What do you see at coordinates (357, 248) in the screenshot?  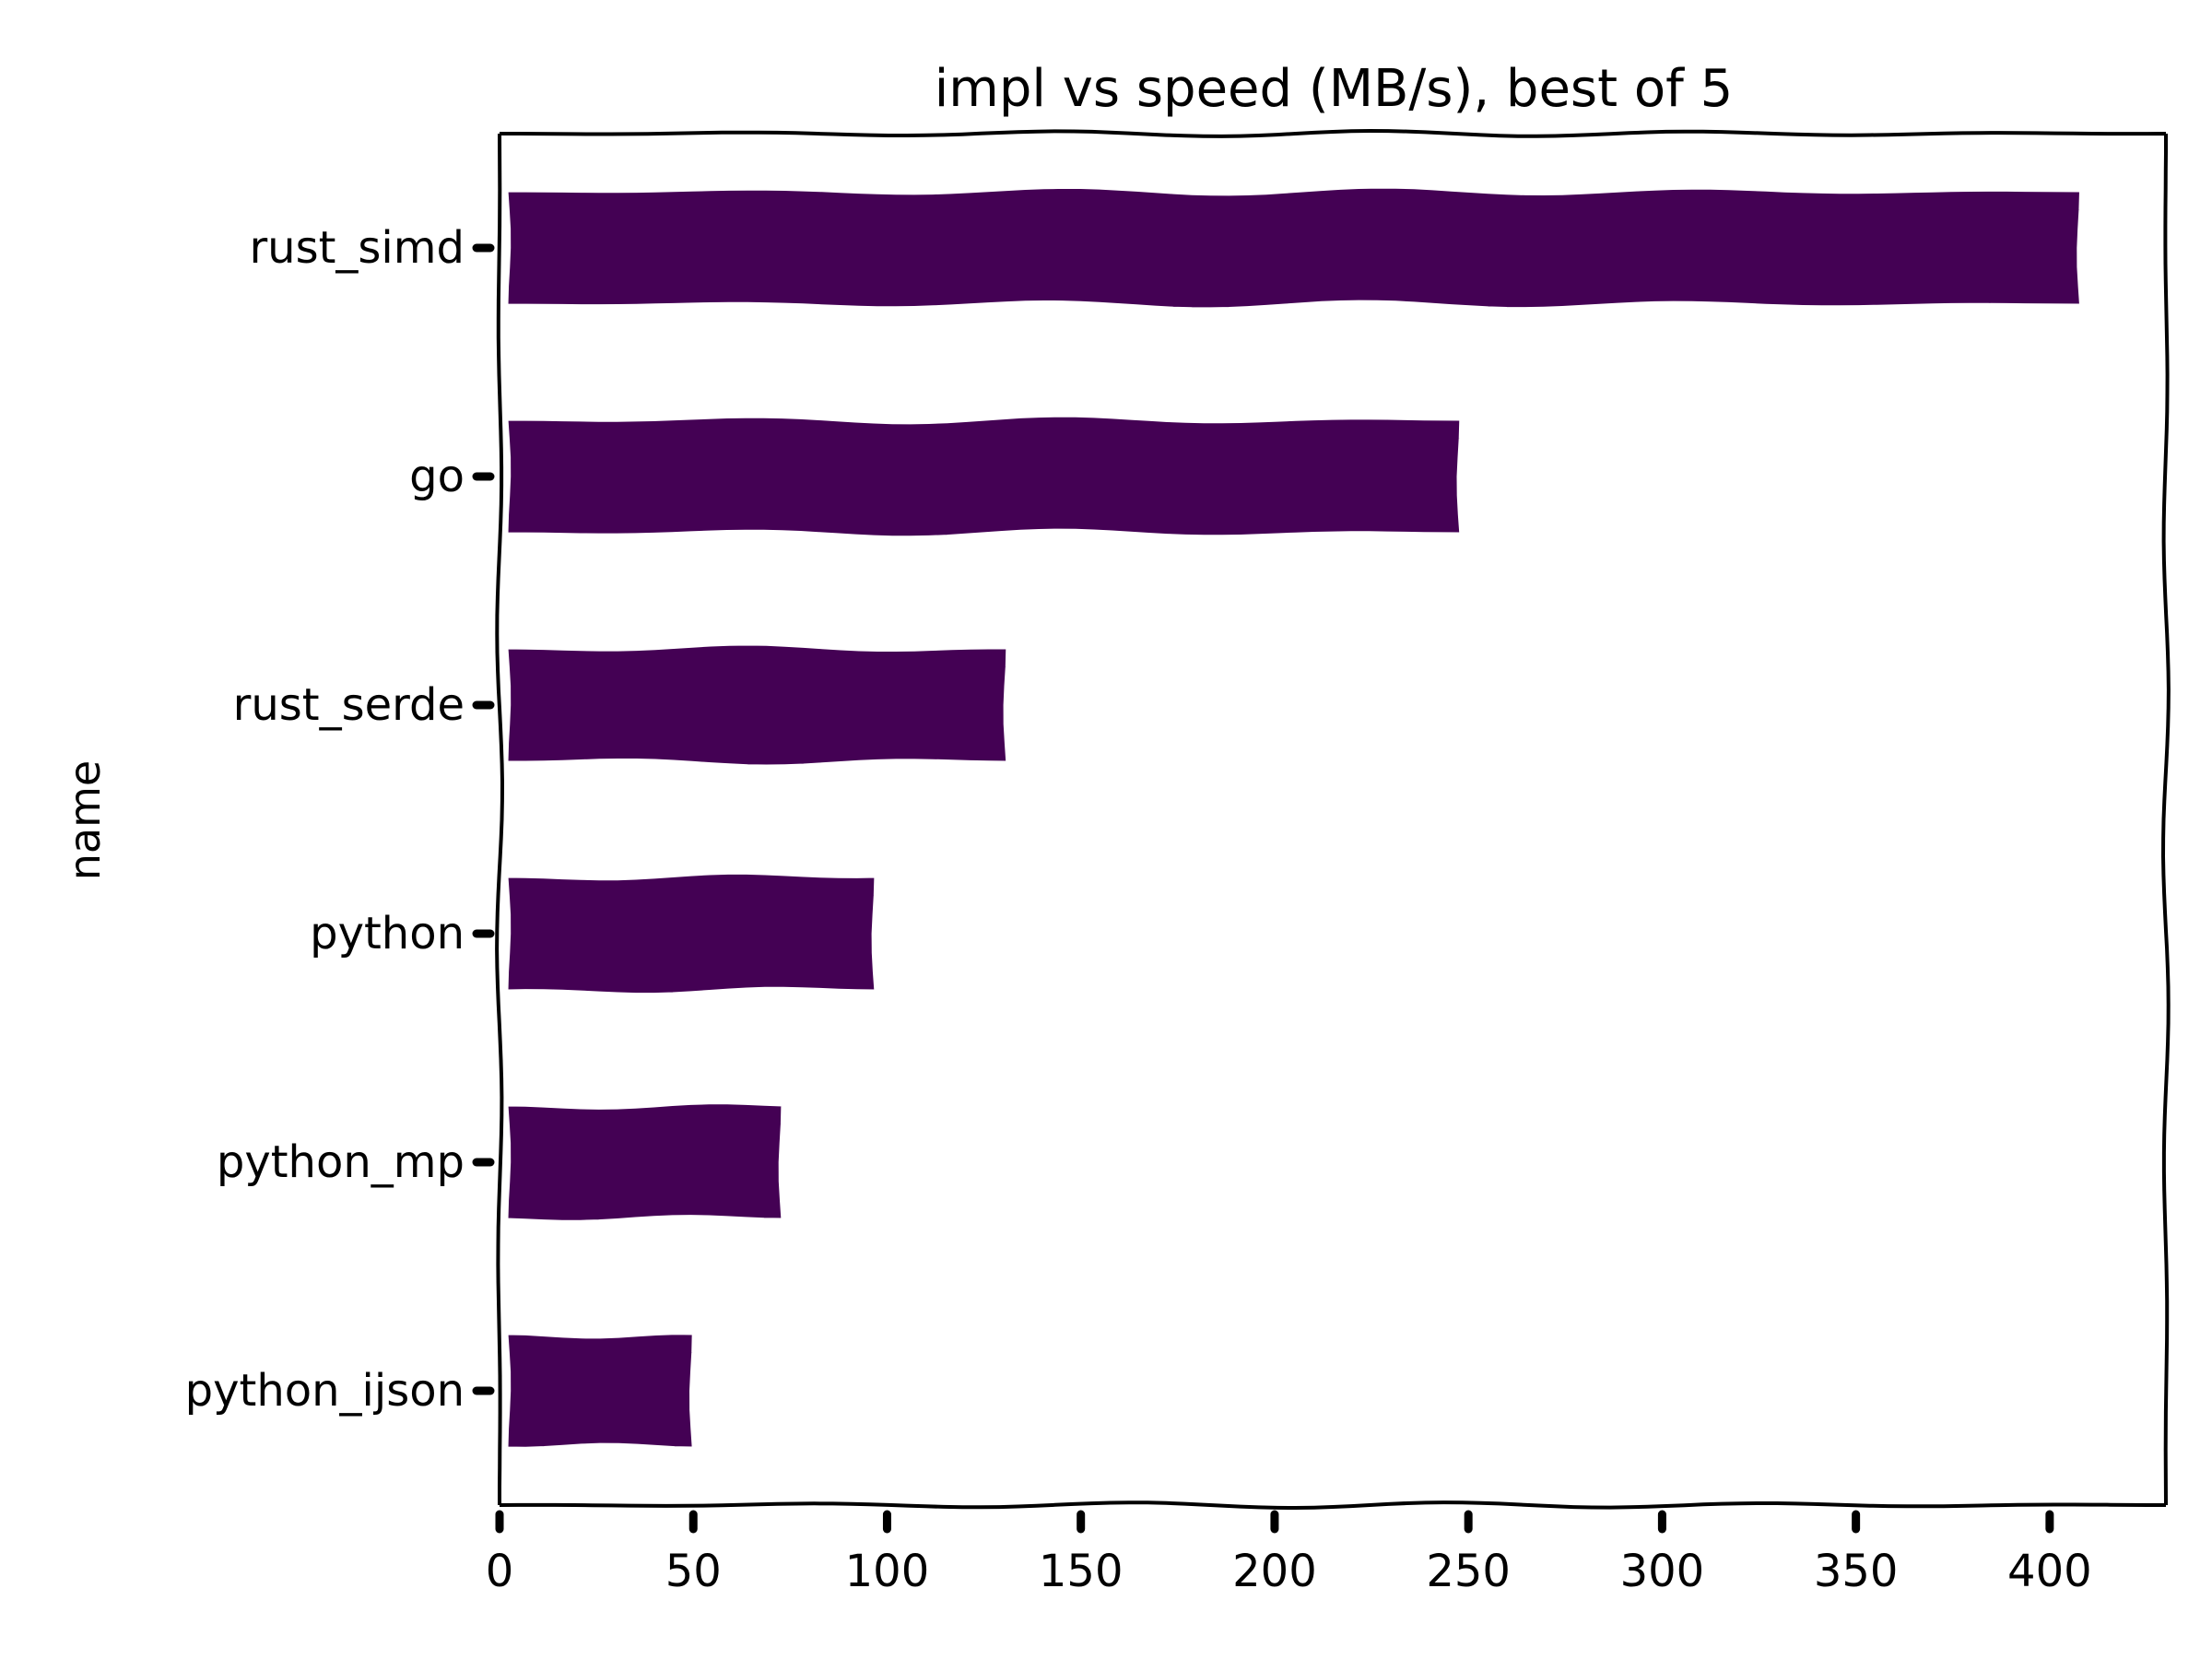 I see `y-tick-label-rust_simd: rust_simd` at bounding box center [357, 248].